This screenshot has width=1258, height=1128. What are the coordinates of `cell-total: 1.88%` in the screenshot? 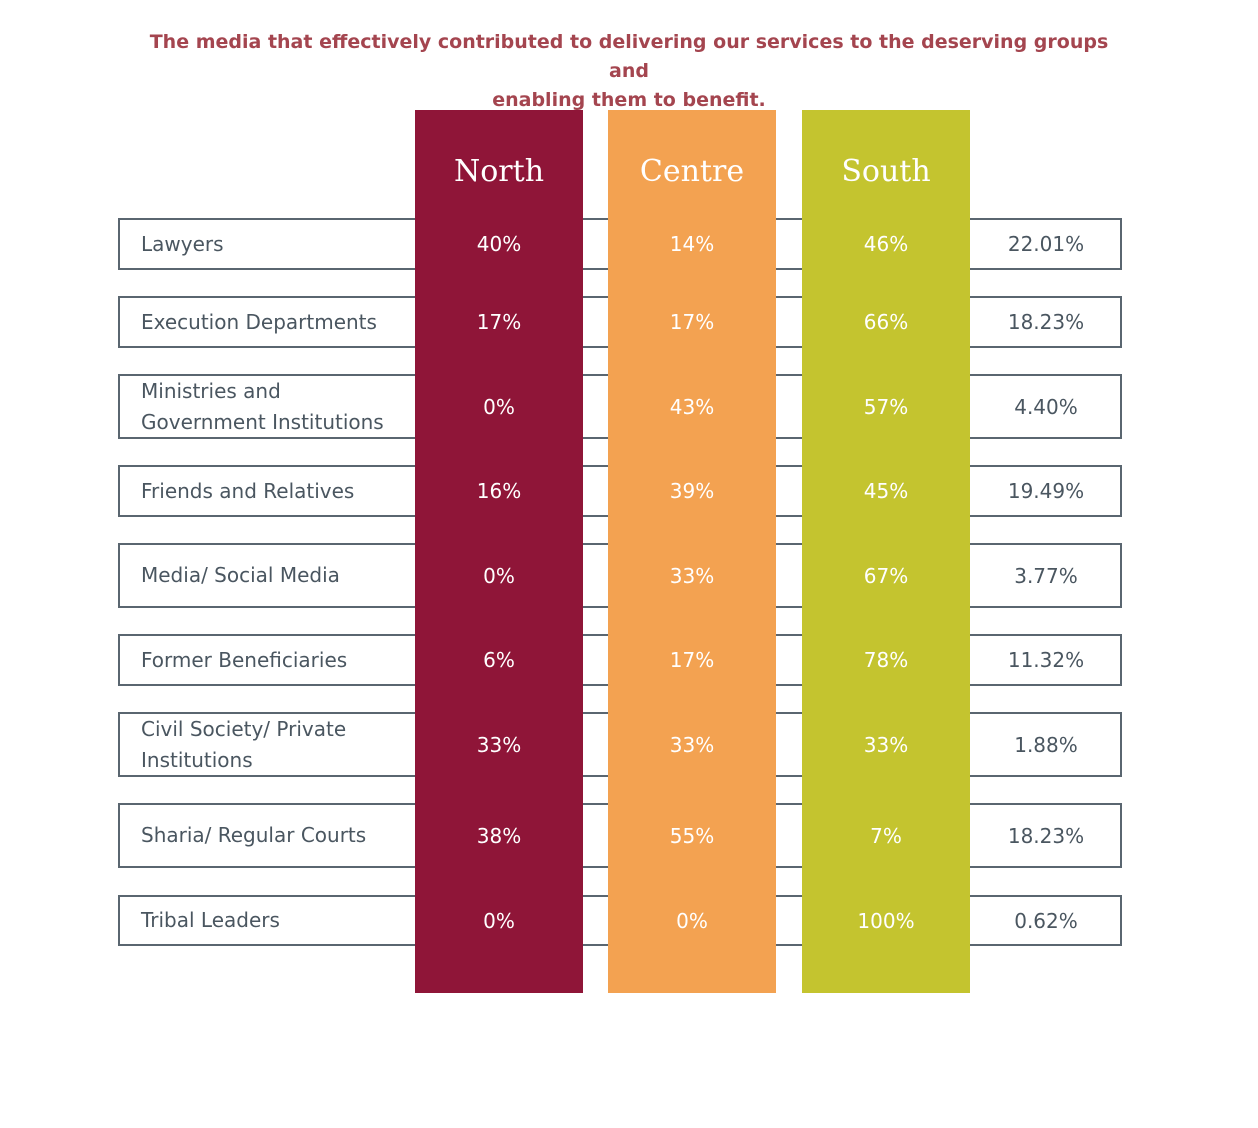 It's located at (1046, 744).